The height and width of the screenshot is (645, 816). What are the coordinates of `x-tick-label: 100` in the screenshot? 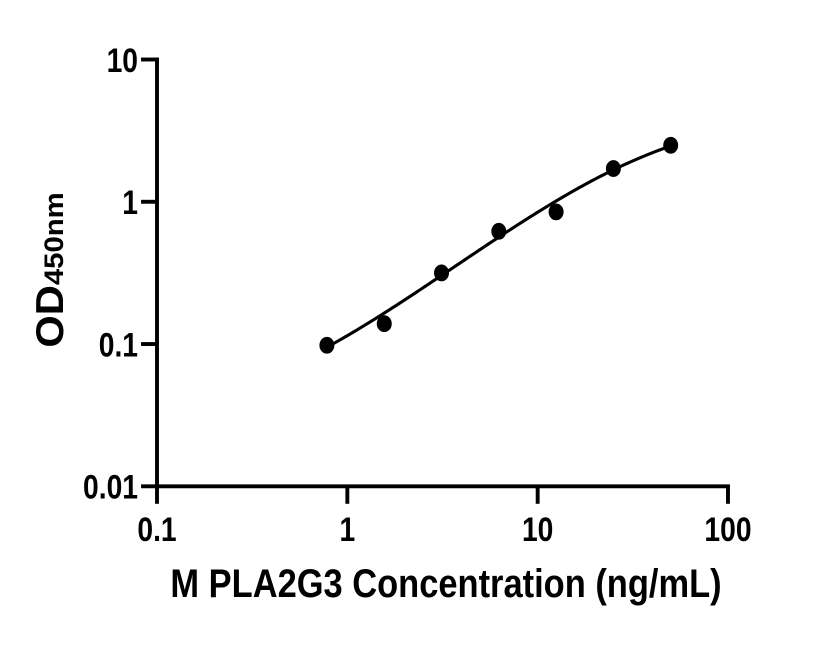 It's located at (727, 528).